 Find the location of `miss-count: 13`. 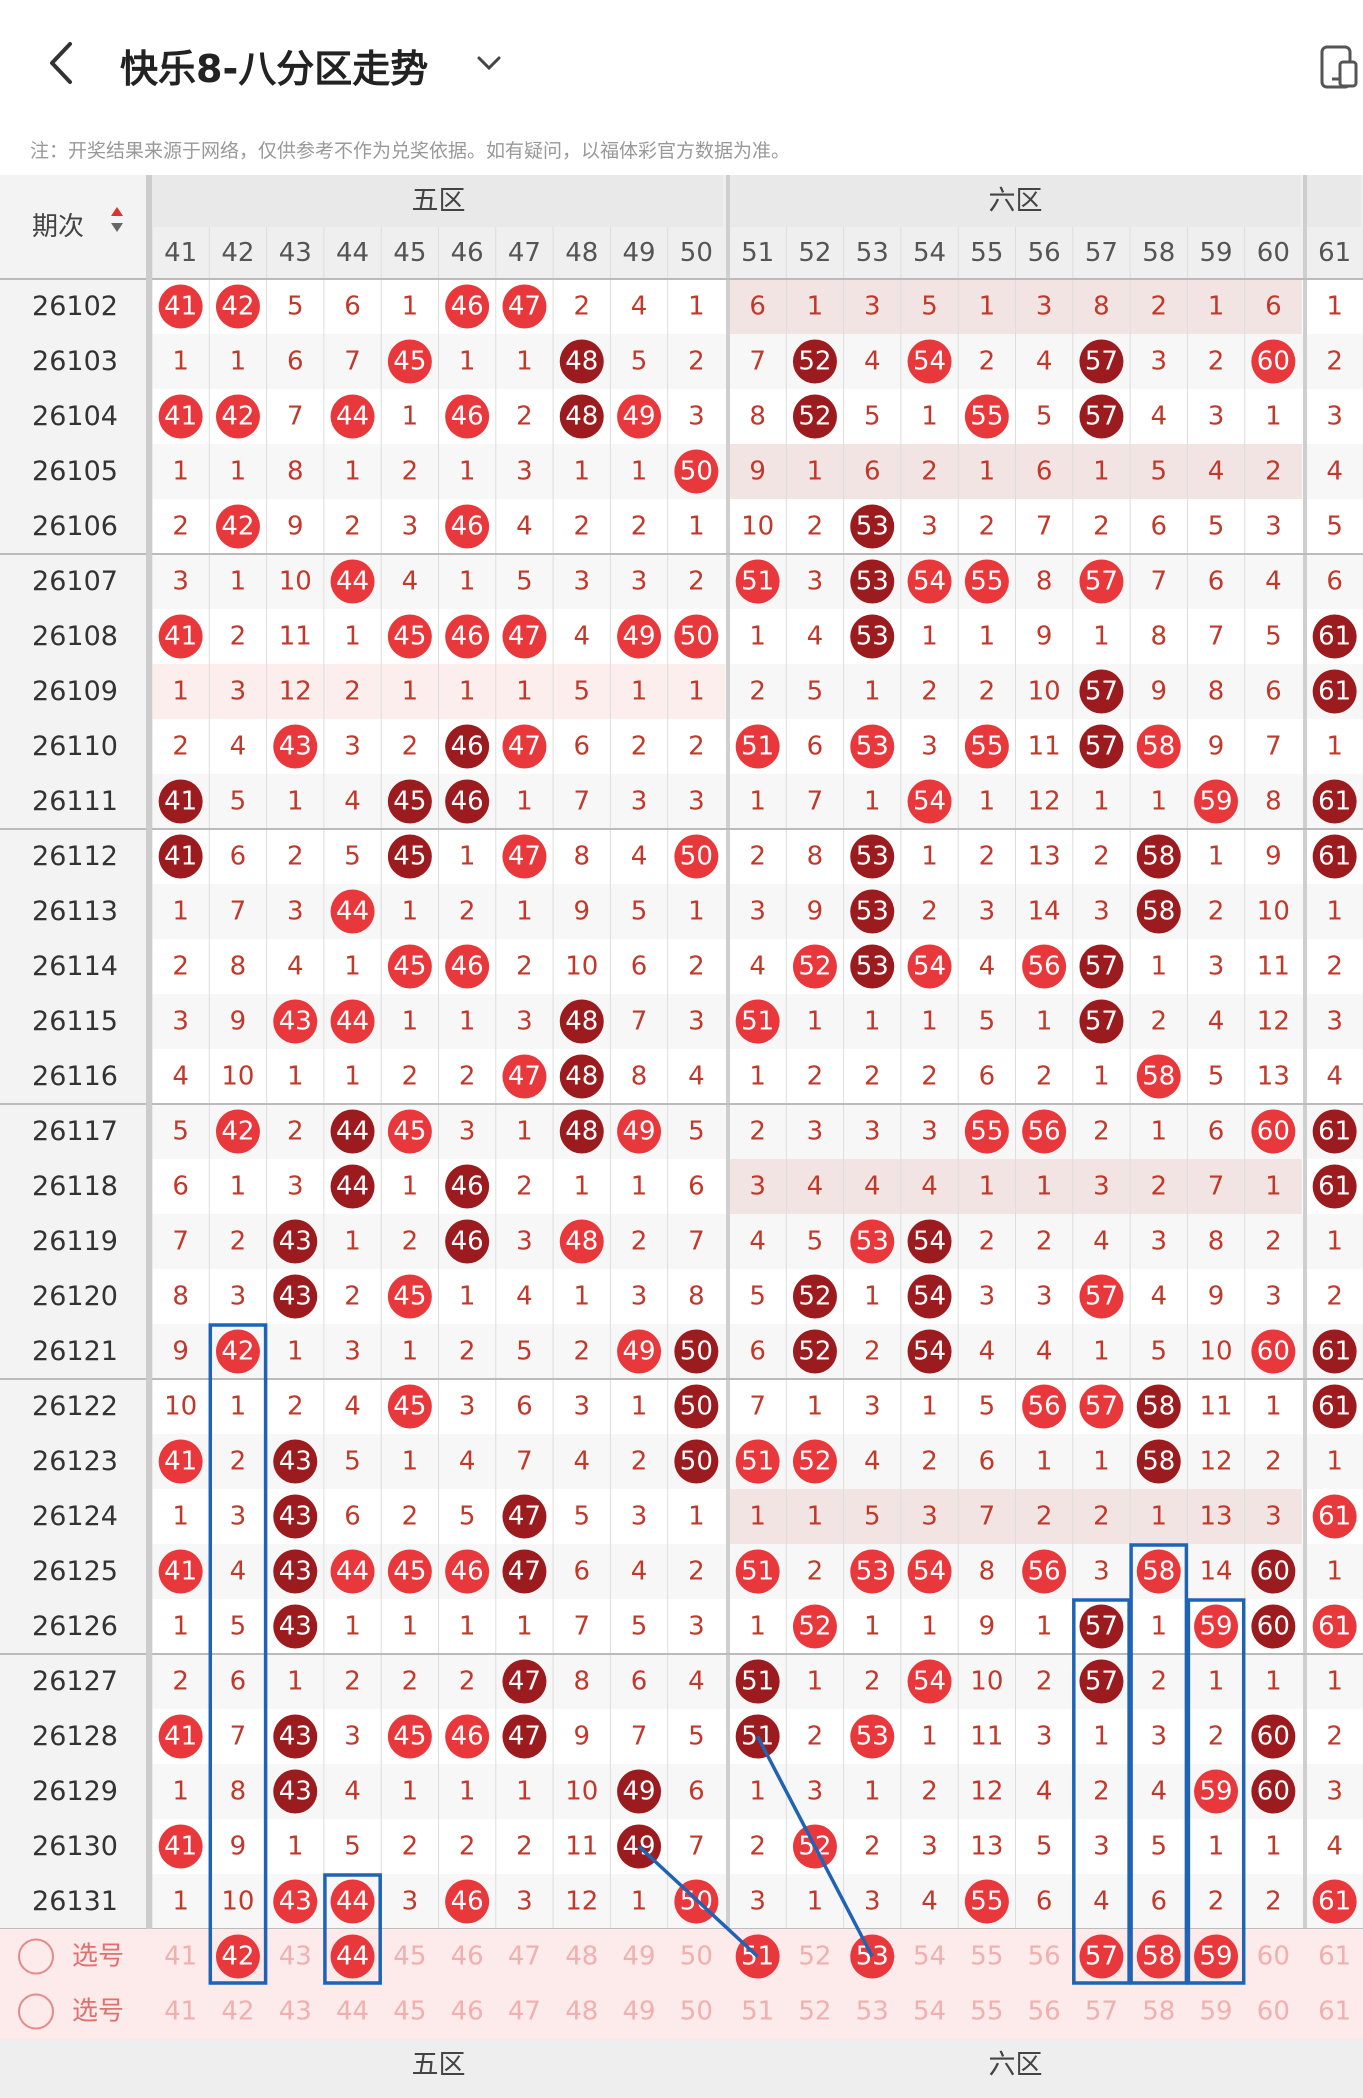

miss-count: 13 is located at coordinates (986, 1847).